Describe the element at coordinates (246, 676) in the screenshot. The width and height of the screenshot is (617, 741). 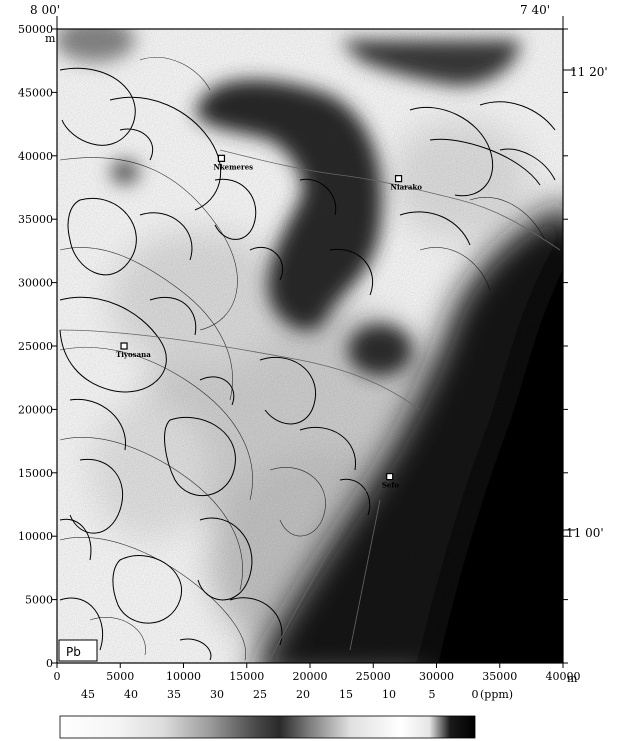
I see `x-tick-label: 15000` at that location.